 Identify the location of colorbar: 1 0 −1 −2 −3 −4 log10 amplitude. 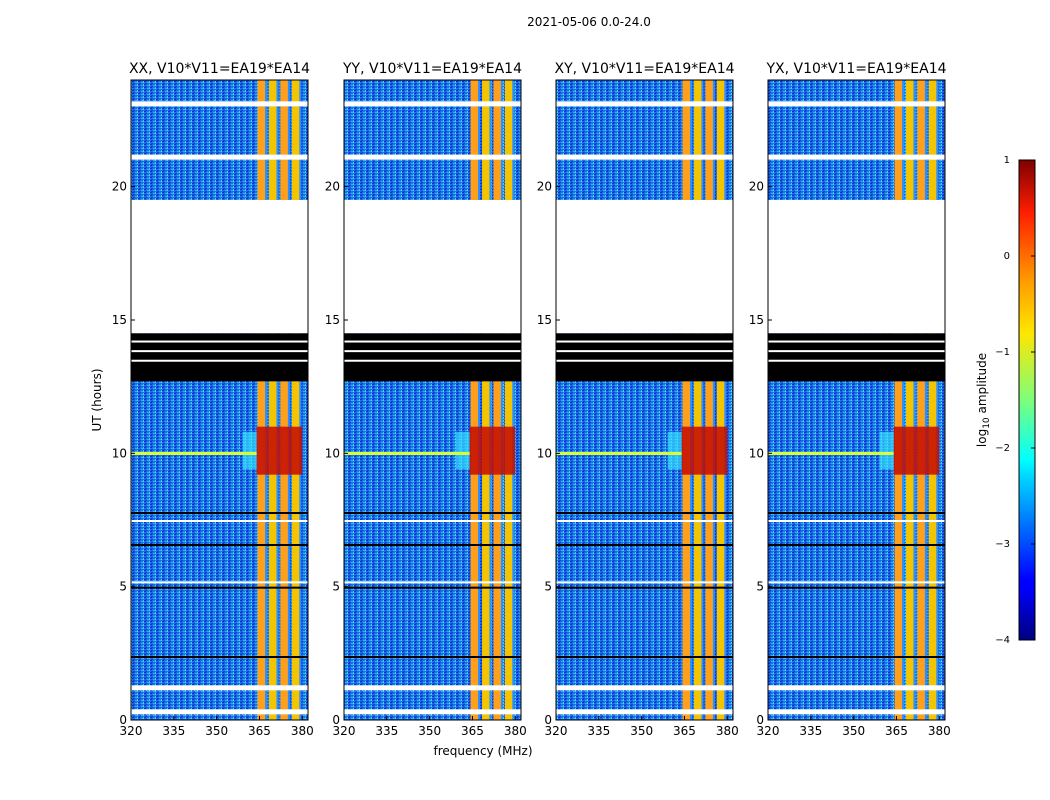
(1005, 400).